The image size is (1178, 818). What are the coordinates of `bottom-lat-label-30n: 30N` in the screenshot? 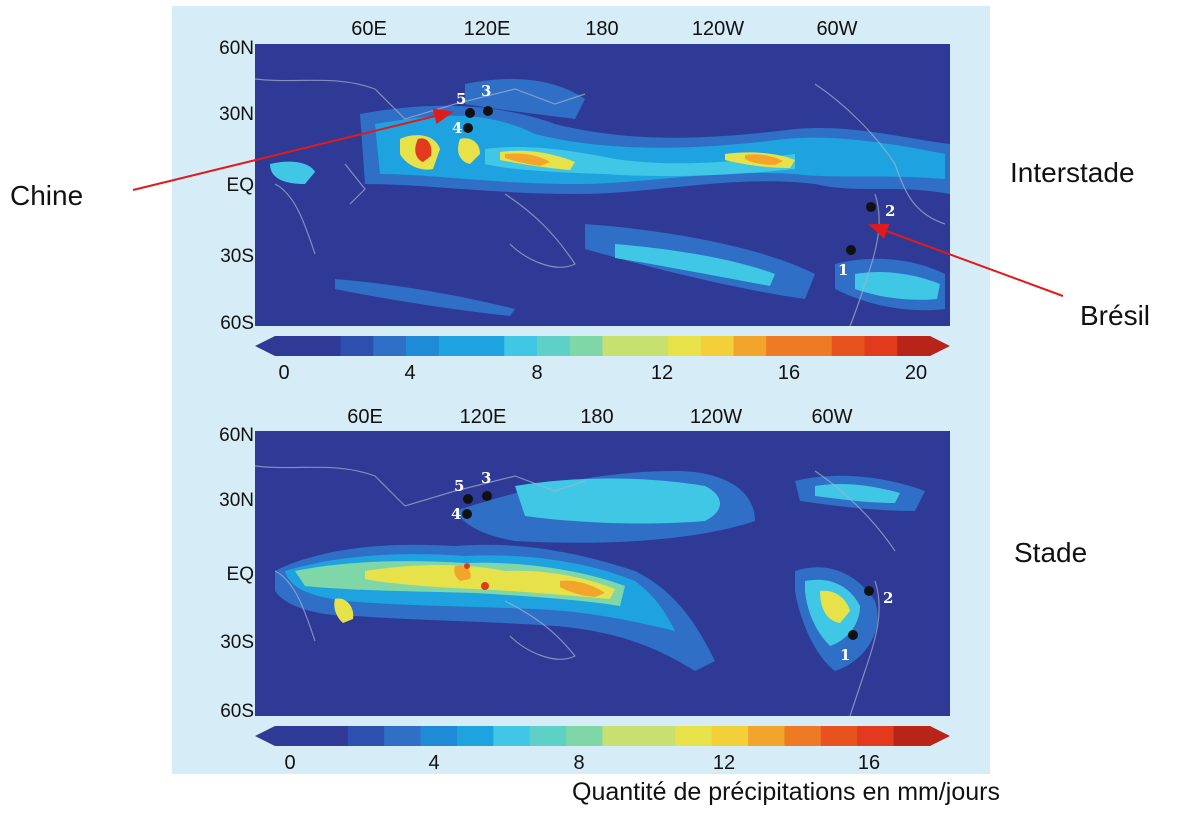 It's located at (236, 500).